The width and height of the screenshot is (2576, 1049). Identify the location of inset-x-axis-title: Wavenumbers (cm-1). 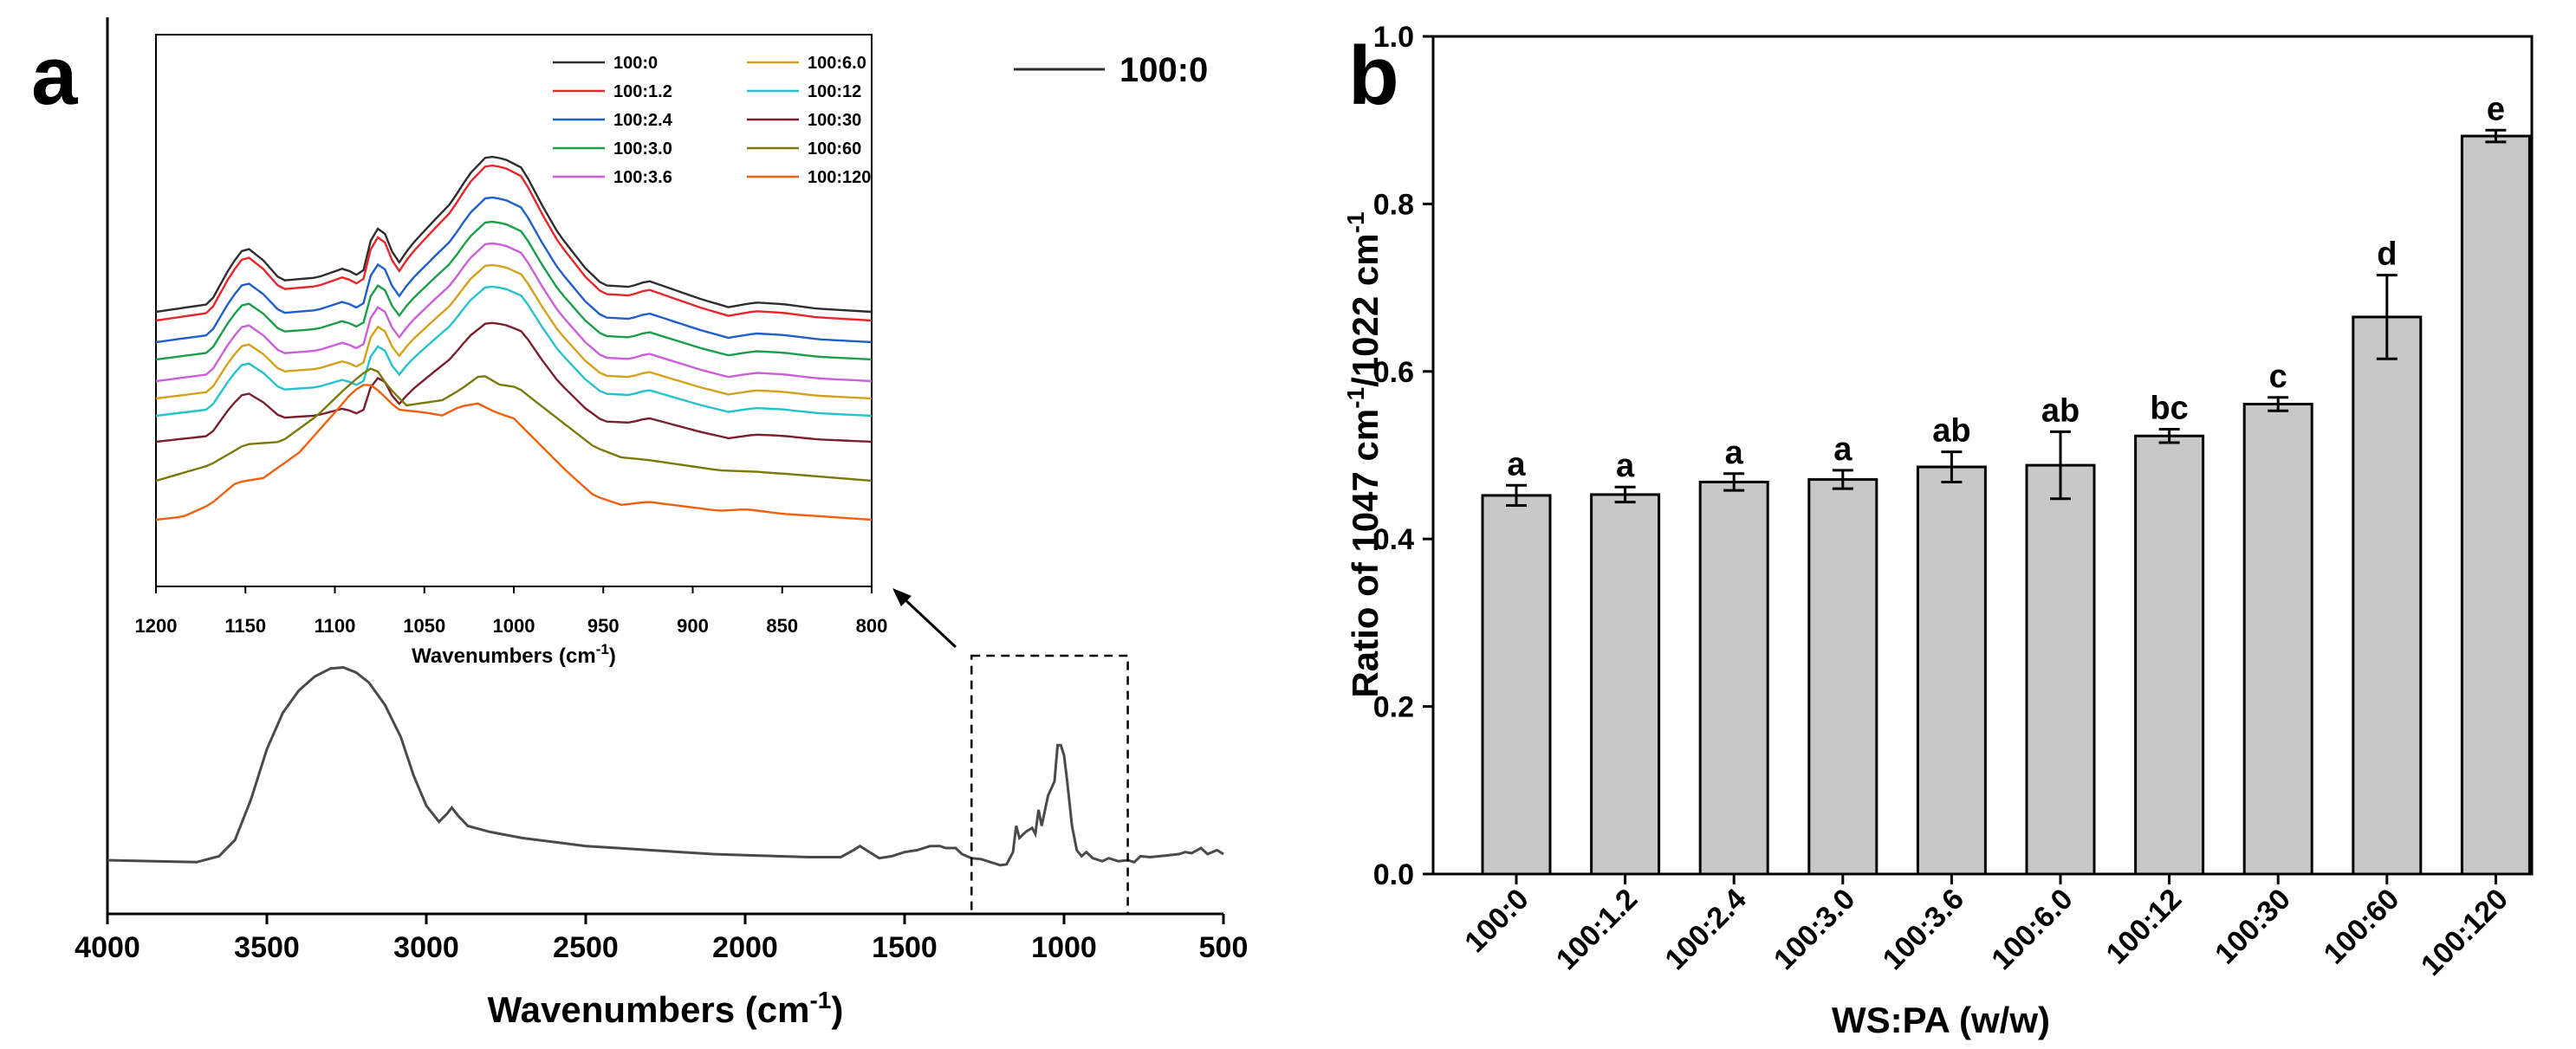
(514, 654).